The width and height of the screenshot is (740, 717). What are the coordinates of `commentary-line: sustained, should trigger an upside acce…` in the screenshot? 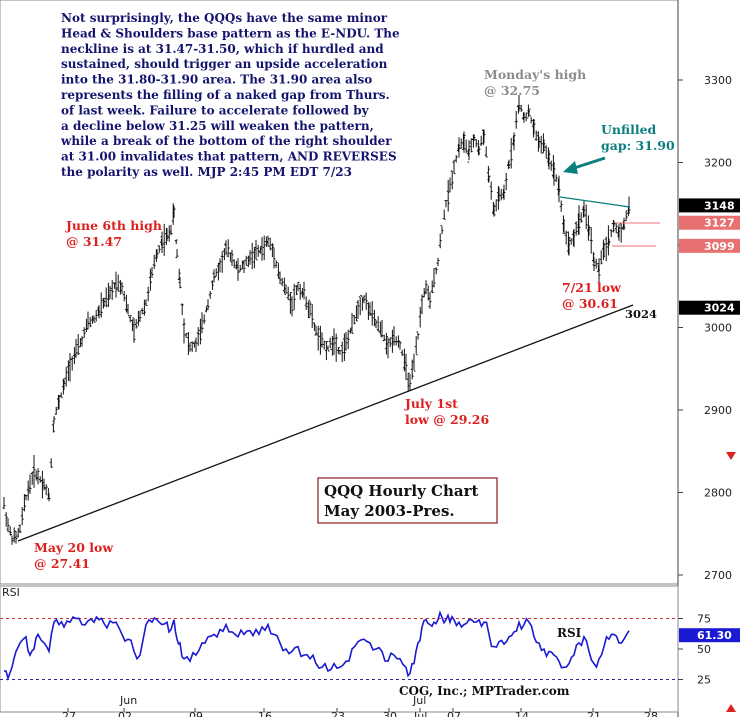 It's located at (224, 64).